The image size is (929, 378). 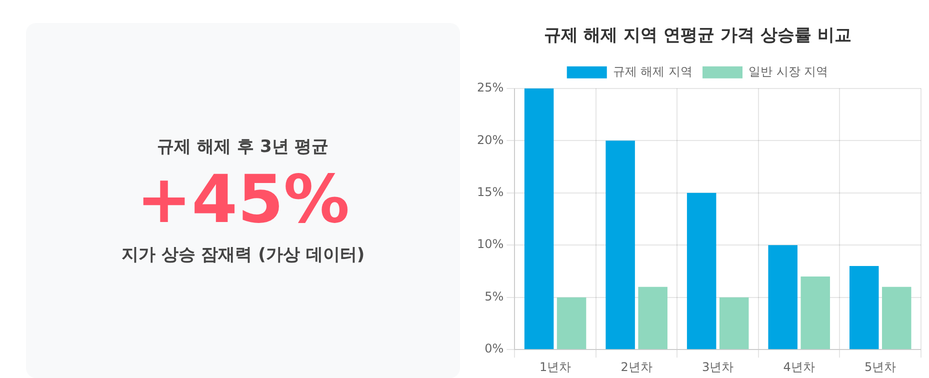 I want to click on y-tick-label: 10%, so click(x=490, y=244).